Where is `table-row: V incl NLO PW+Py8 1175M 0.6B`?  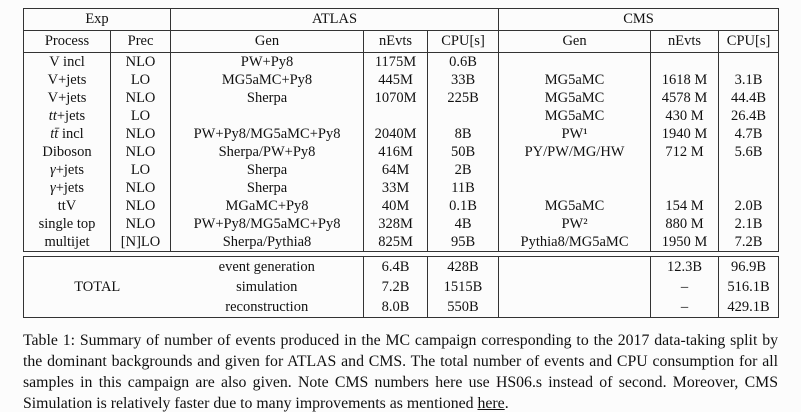 table-row: V incl NLO PW+Py8 1175M 0.6B is located at coordinates (401, 61).